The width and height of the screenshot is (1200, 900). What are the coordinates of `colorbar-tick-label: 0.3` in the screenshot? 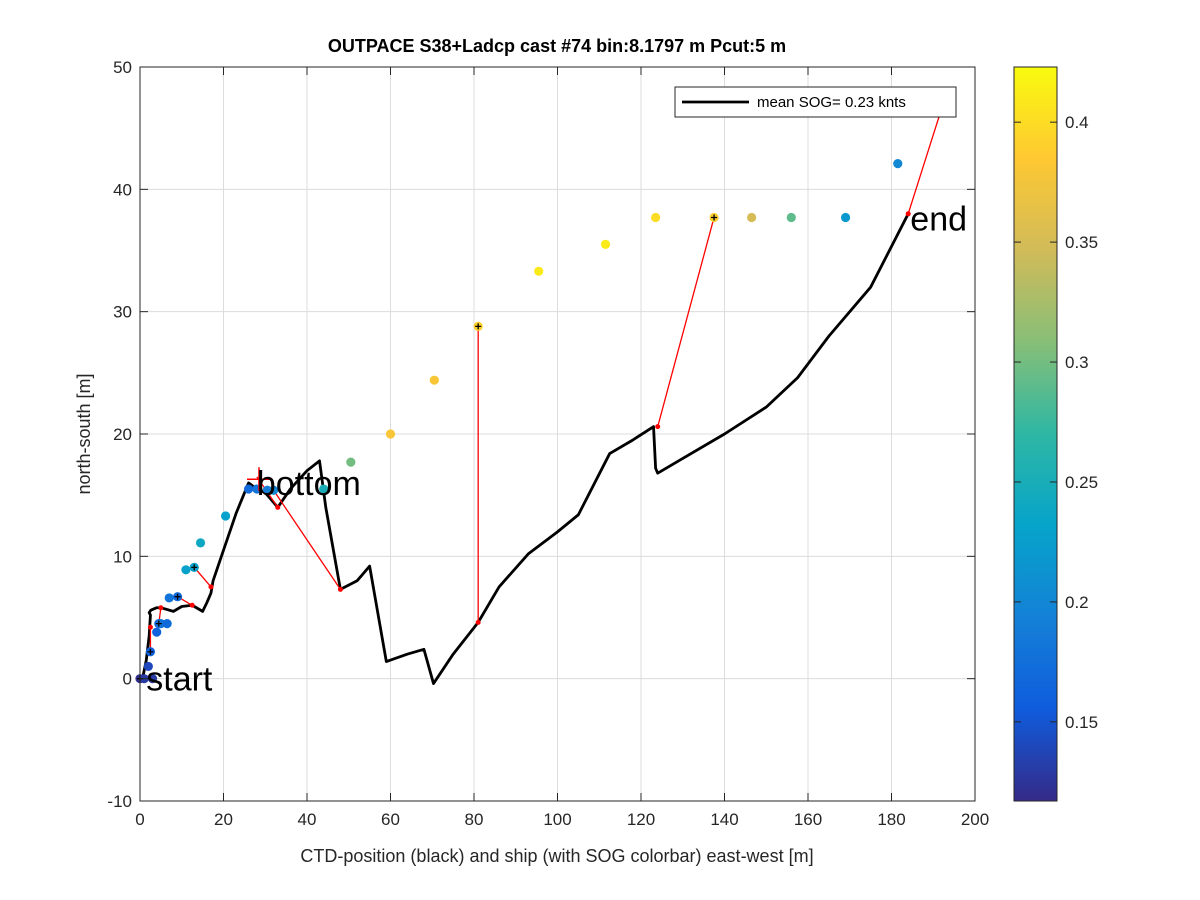 It's located at (1077, 362).